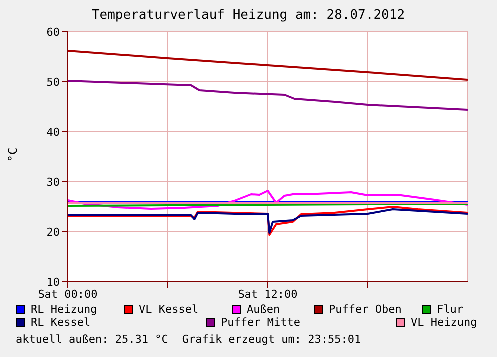  What do you see at coordinates (268, 294) in the screenshot?
I see `x-tick-label: Sat 12:00` at bounding box center [268, 294].